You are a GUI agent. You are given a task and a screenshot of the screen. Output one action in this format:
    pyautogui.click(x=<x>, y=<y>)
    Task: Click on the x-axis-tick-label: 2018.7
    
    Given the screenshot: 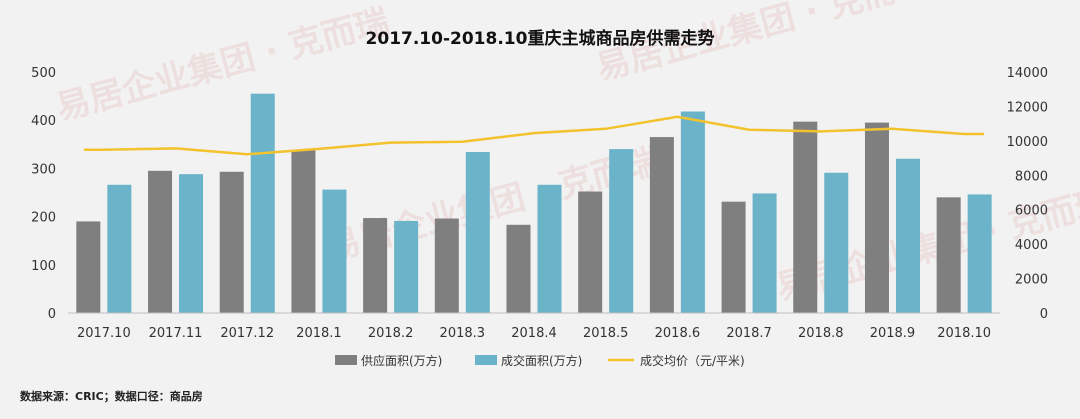 What is the action you would take?
    pyautogui.click(x=749, y=333)
    